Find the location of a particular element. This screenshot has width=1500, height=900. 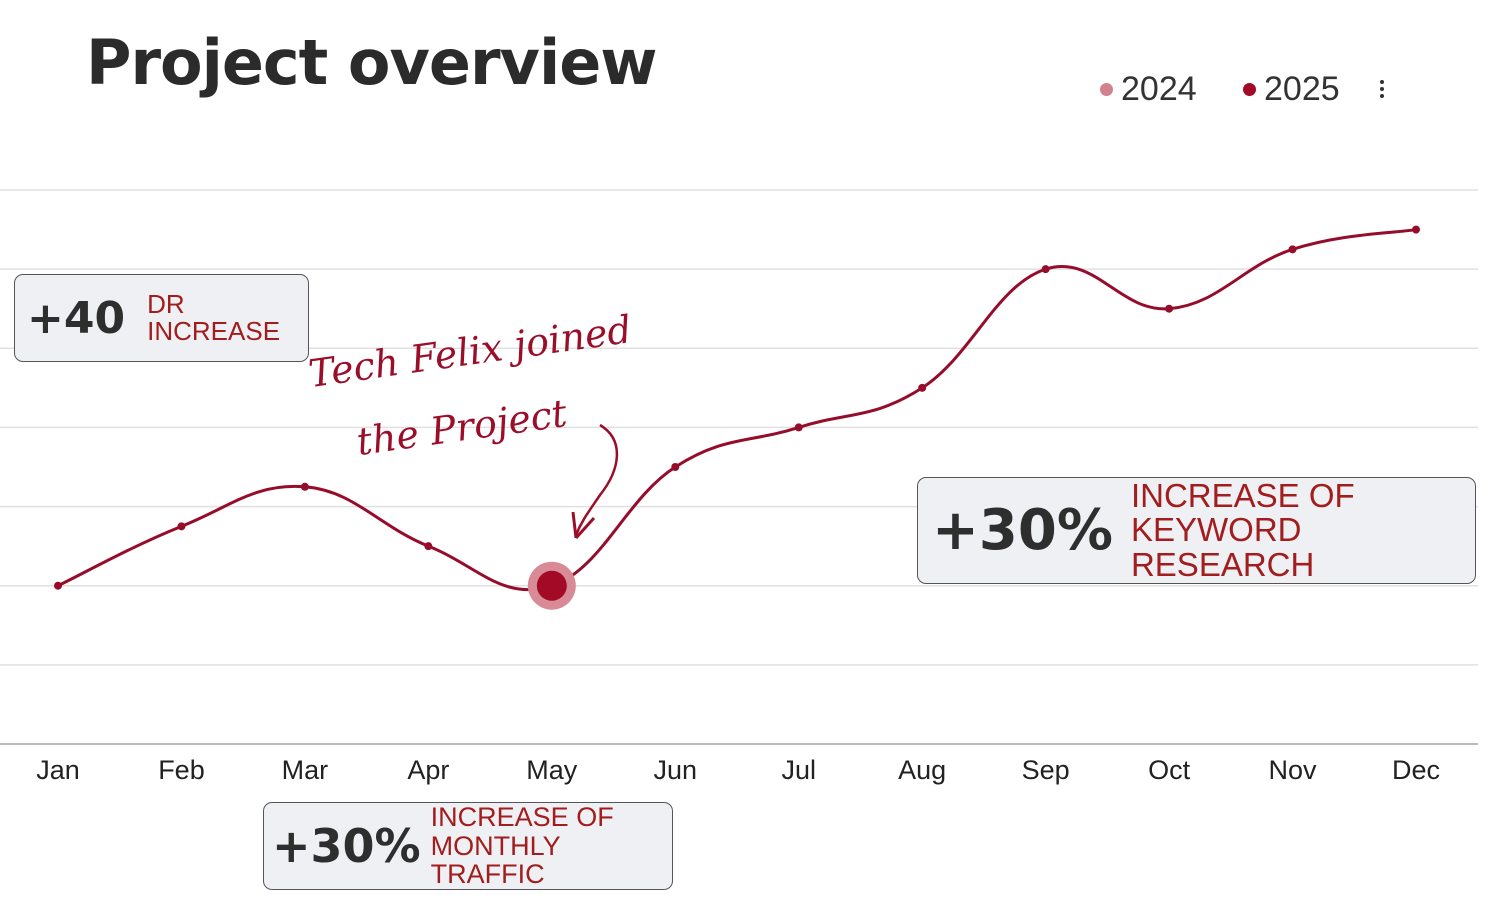

legend-label-2024: 2024 is located at coordinates (1159, 89).